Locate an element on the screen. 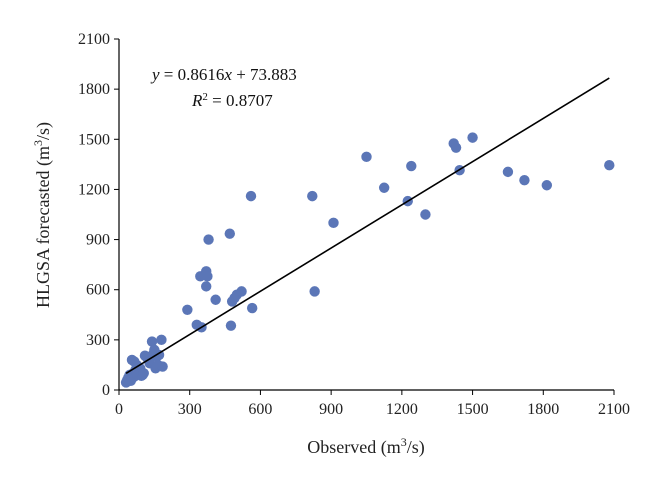 The width and height of the screenshot is (660, 486). y-tick-label: 300 is located at coordinates (98, 340).